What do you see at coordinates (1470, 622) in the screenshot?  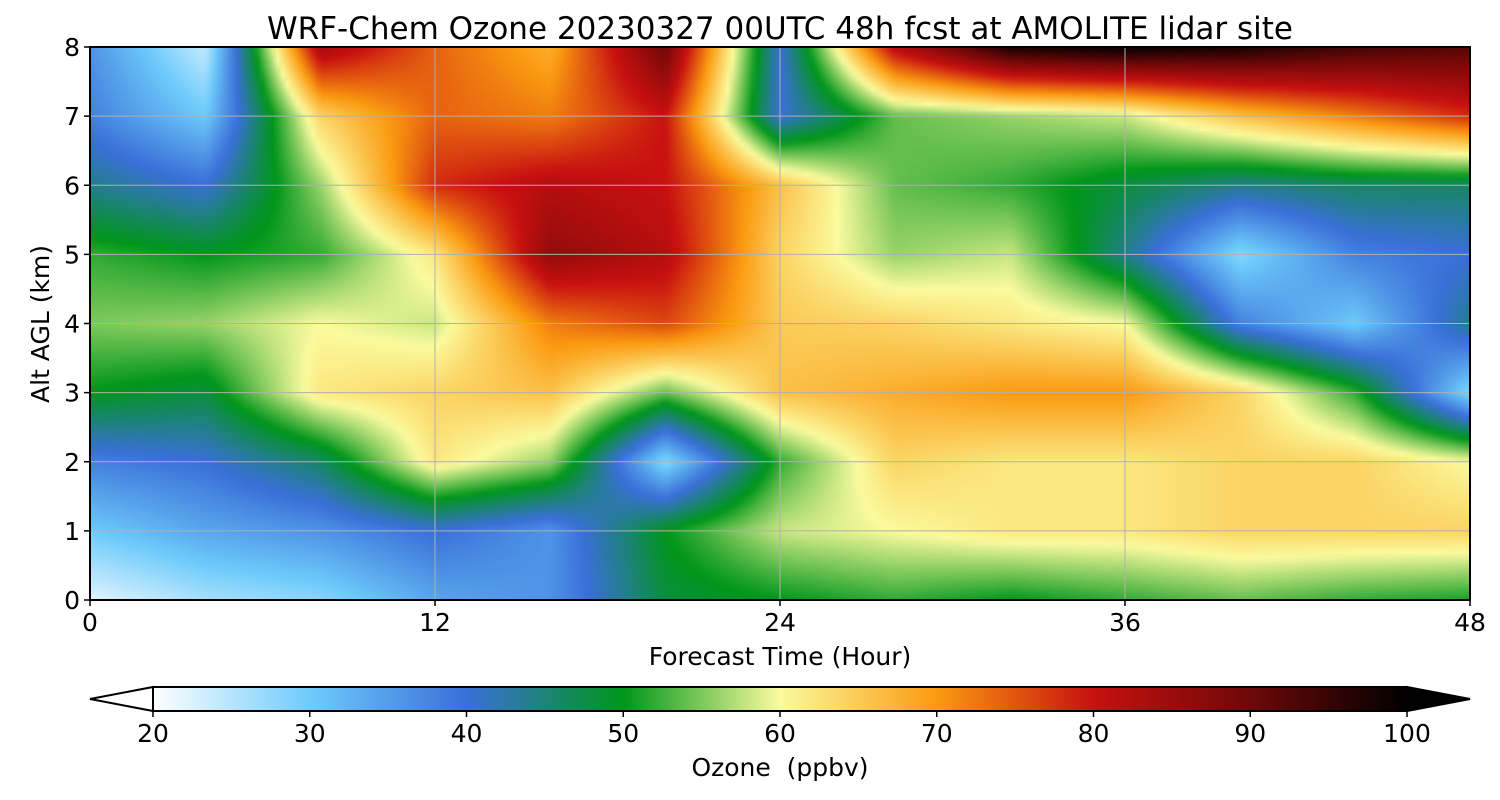 I see `x-tick-label: 48` at bounding box center [1470, 622].